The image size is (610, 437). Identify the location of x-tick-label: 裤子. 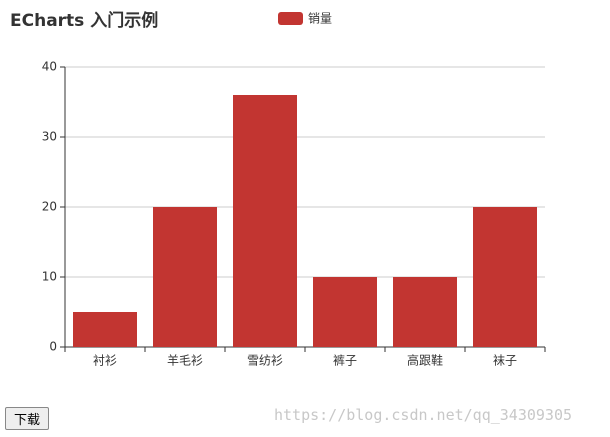
(345, 361).